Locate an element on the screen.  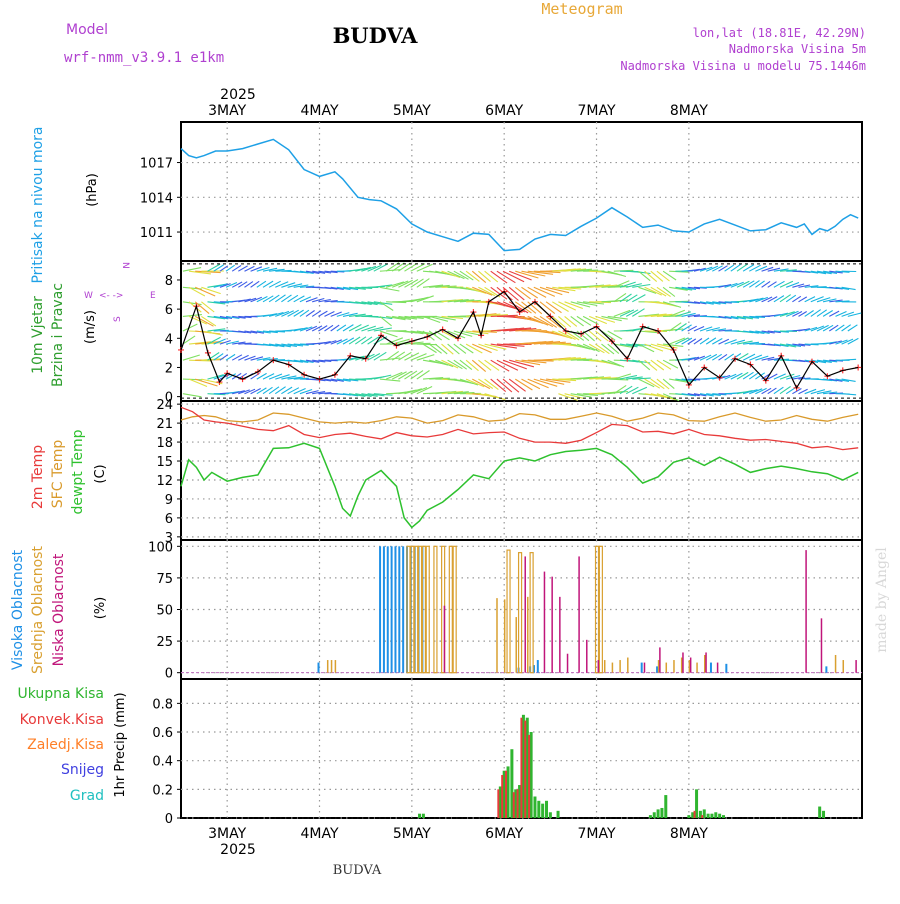
model-label: Model is located at coordinates (87, 30).